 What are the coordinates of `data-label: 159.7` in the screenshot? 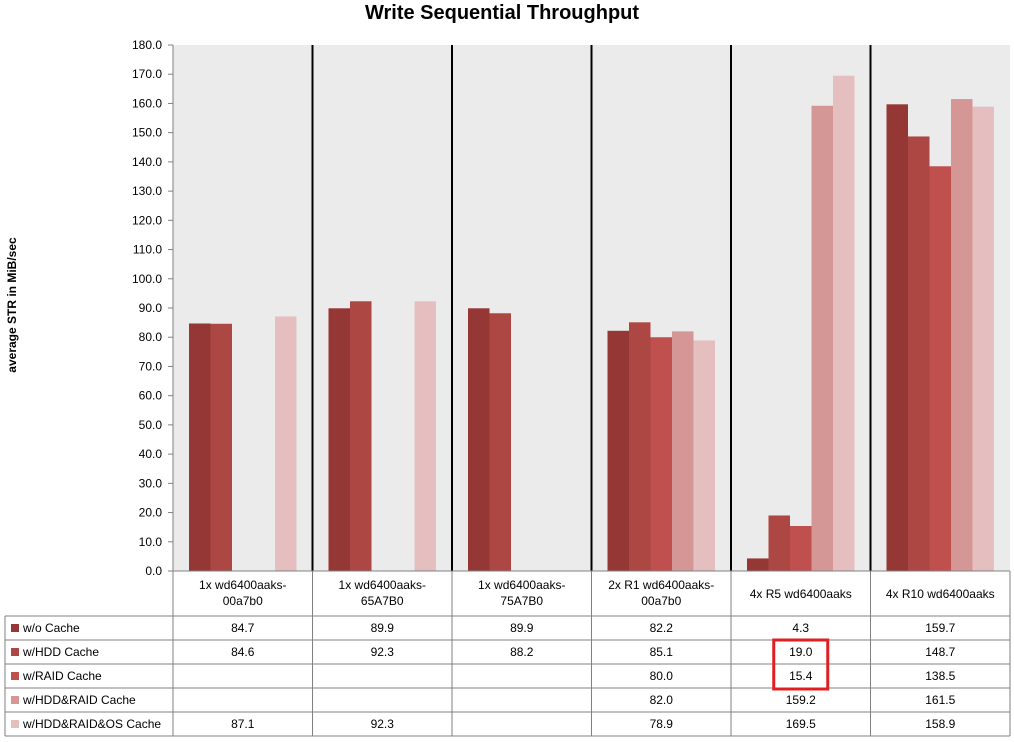 It's located at (940, 628).